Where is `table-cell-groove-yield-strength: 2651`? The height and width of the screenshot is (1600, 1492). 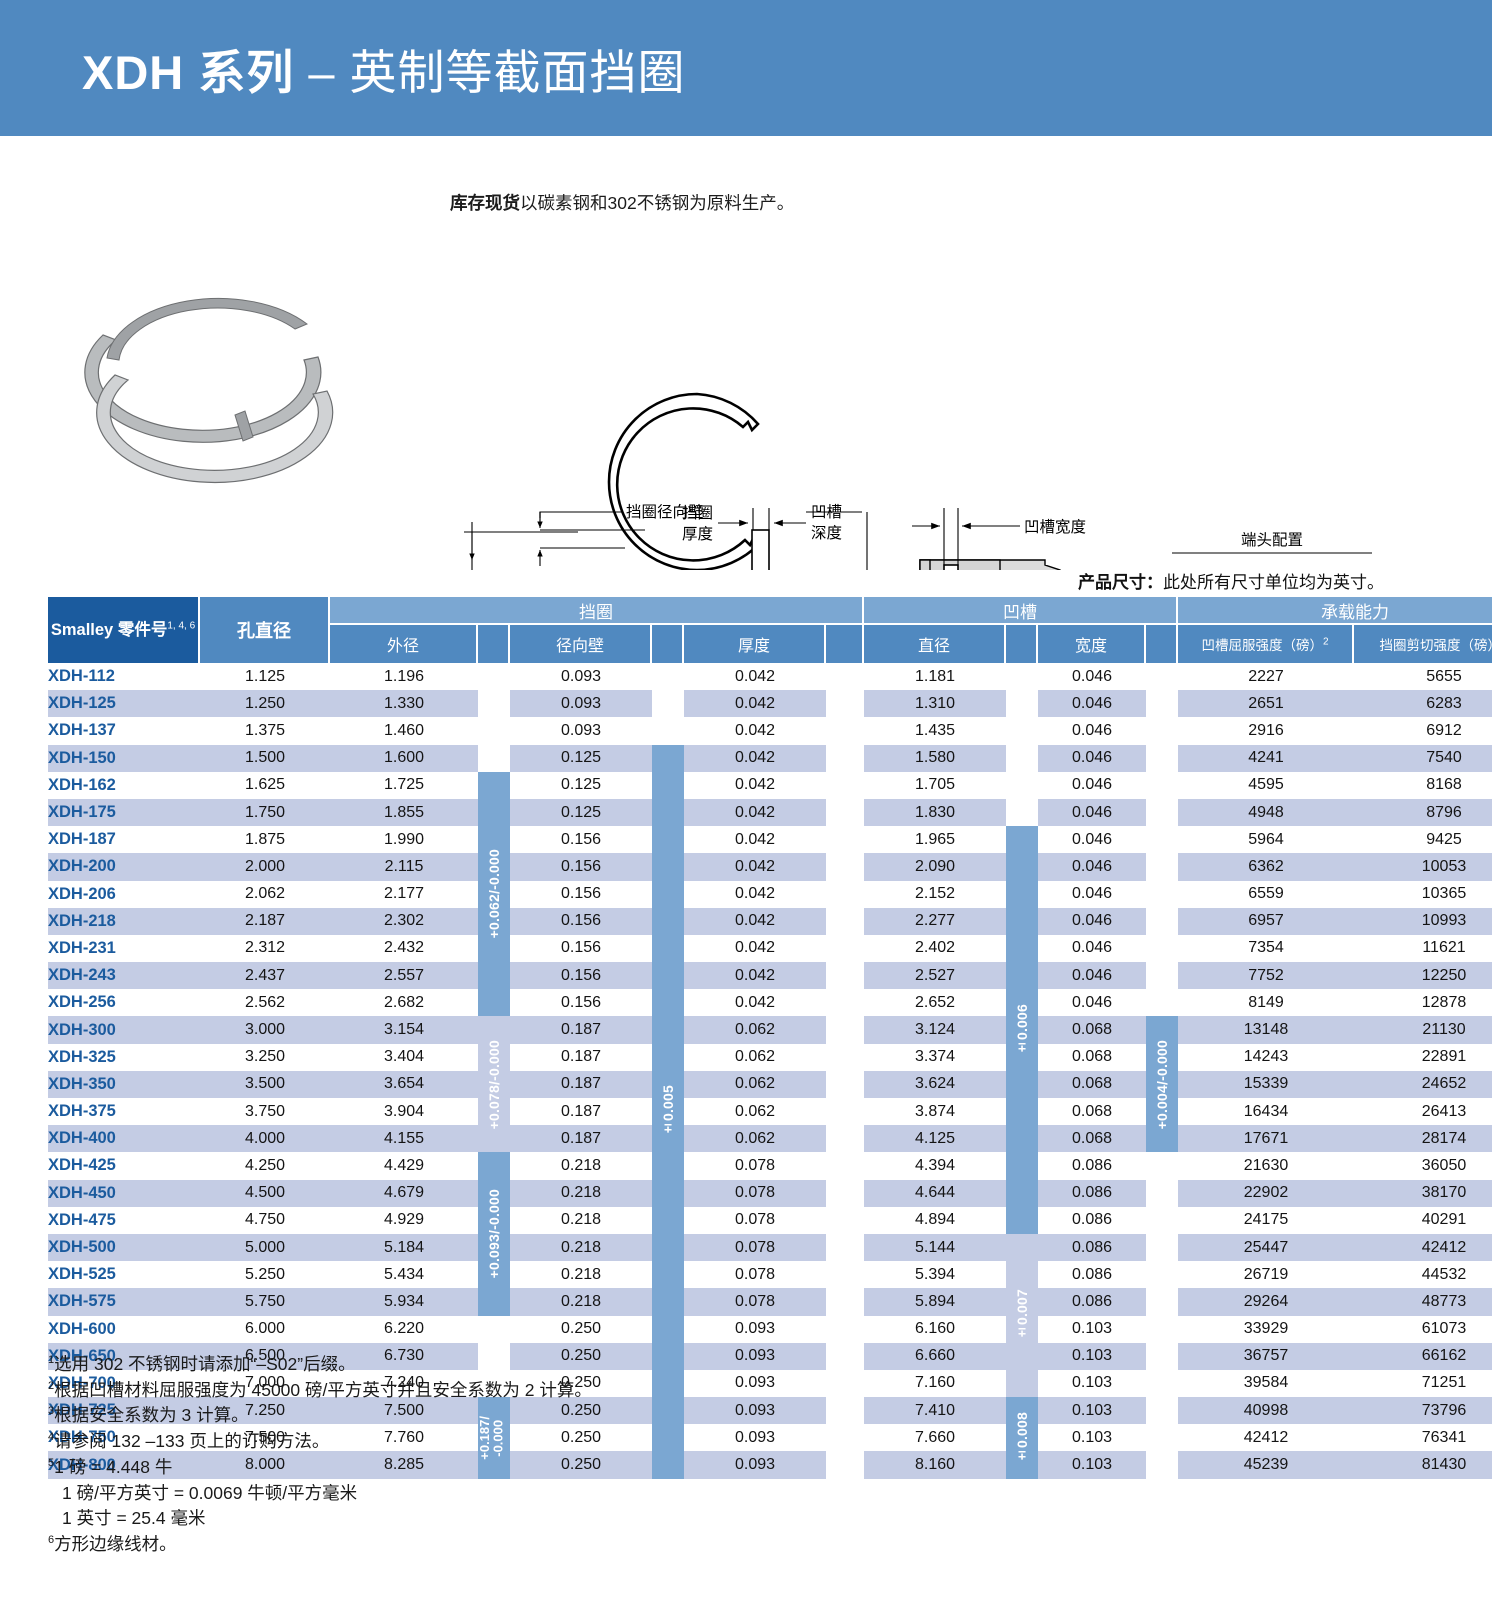
table-cell-groove-yield-strength: 2651 is located at coordinates (1266, 704).